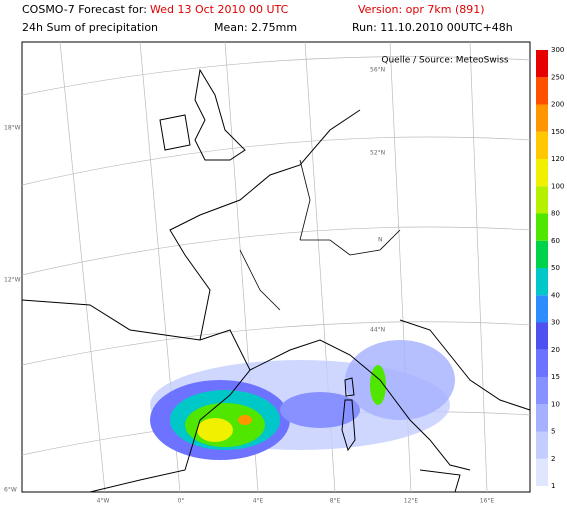 Image resolution: width=567 pixels, height=520 pixels. I want to click on product-title: COSMO-7 Forecast for:, so click(84, 9).